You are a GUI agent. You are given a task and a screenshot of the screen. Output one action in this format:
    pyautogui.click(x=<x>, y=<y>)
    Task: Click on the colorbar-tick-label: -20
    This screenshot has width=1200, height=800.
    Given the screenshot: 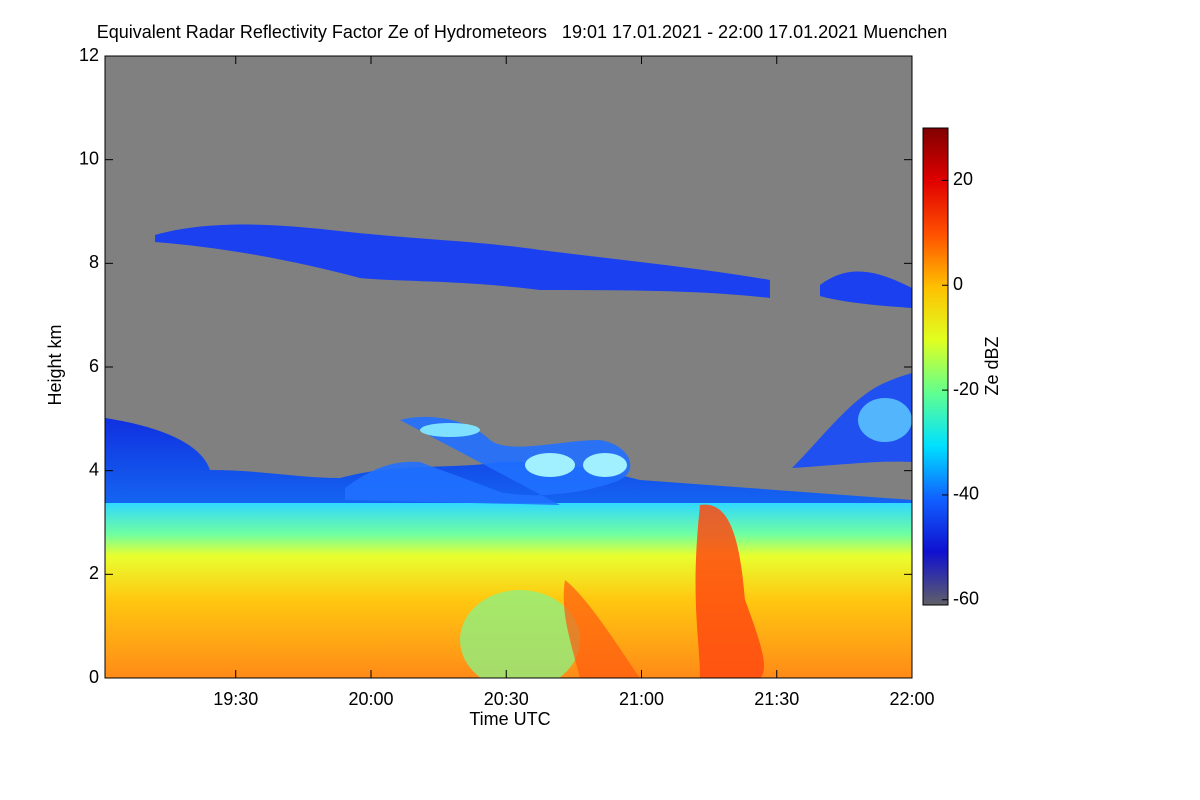 What is the action you would take?
    pyautogui.click(x=966, y=389)
    